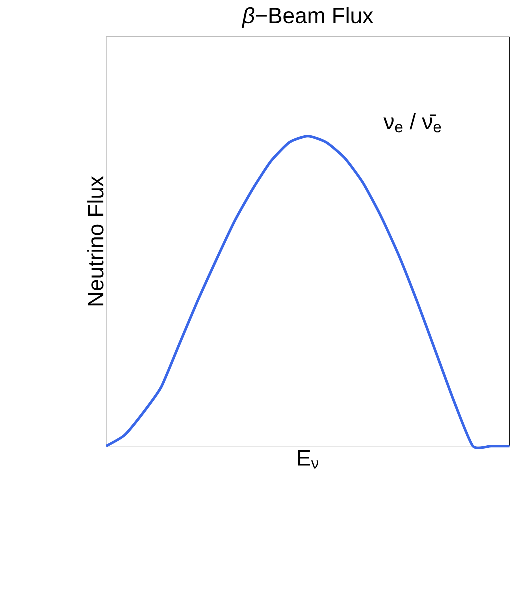 This screenshot has width=511, height=592. I want to click on x-axis-title: E$_{ν}$, so click(308, 459).